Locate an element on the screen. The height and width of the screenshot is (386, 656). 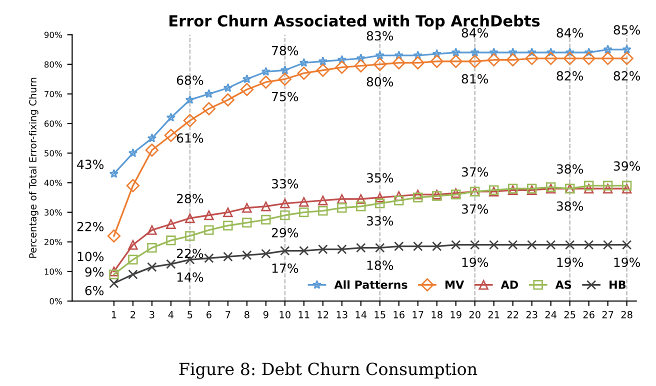
x-tick-label: 17 is located at coordinates (418, 314).